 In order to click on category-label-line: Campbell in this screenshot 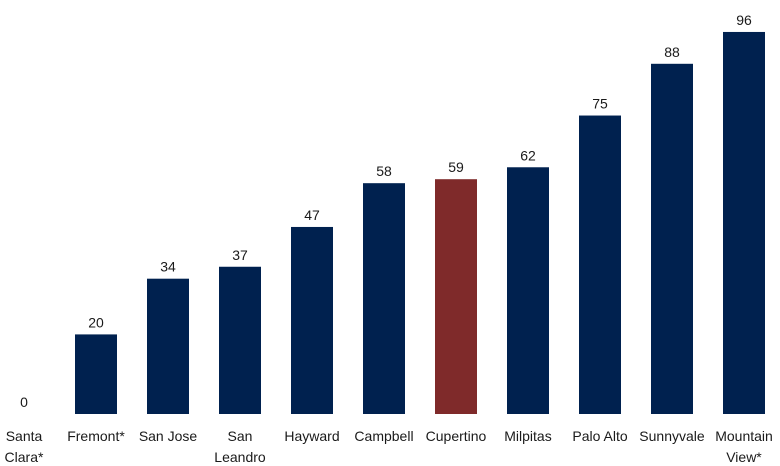, I will do `click(383, 436)`.